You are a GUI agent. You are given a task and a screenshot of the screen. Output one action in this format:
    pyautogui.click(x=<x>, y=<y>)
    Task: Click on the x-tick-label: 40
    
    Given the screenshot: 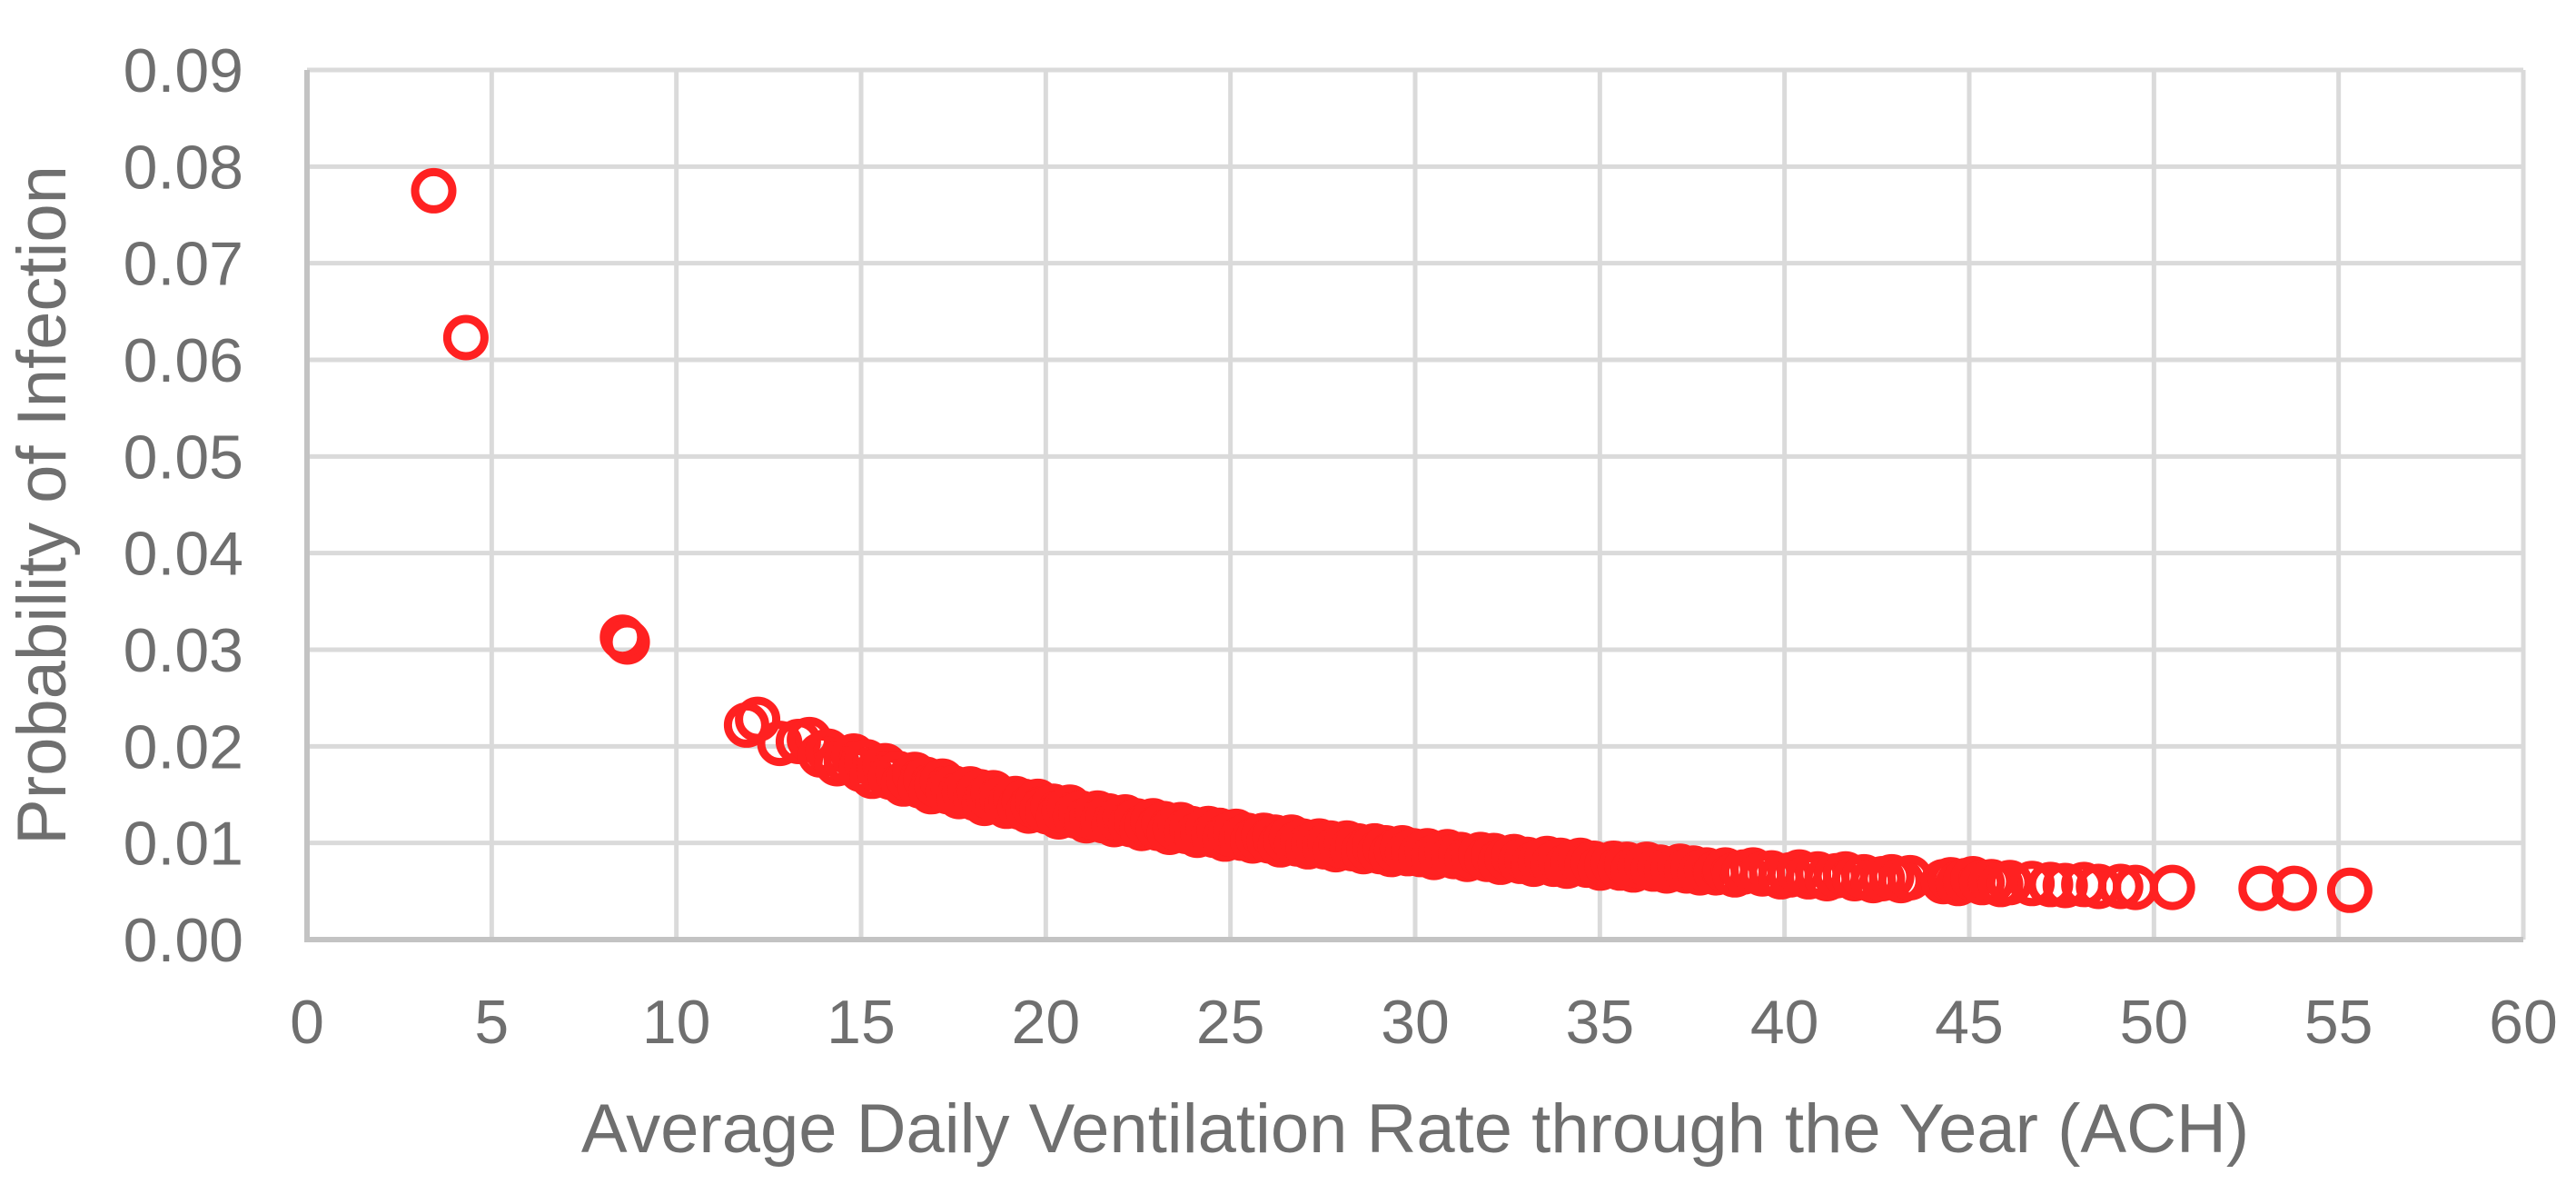 What is the action you would take?
    pyautogui.click(x=1784, y=1023)
    